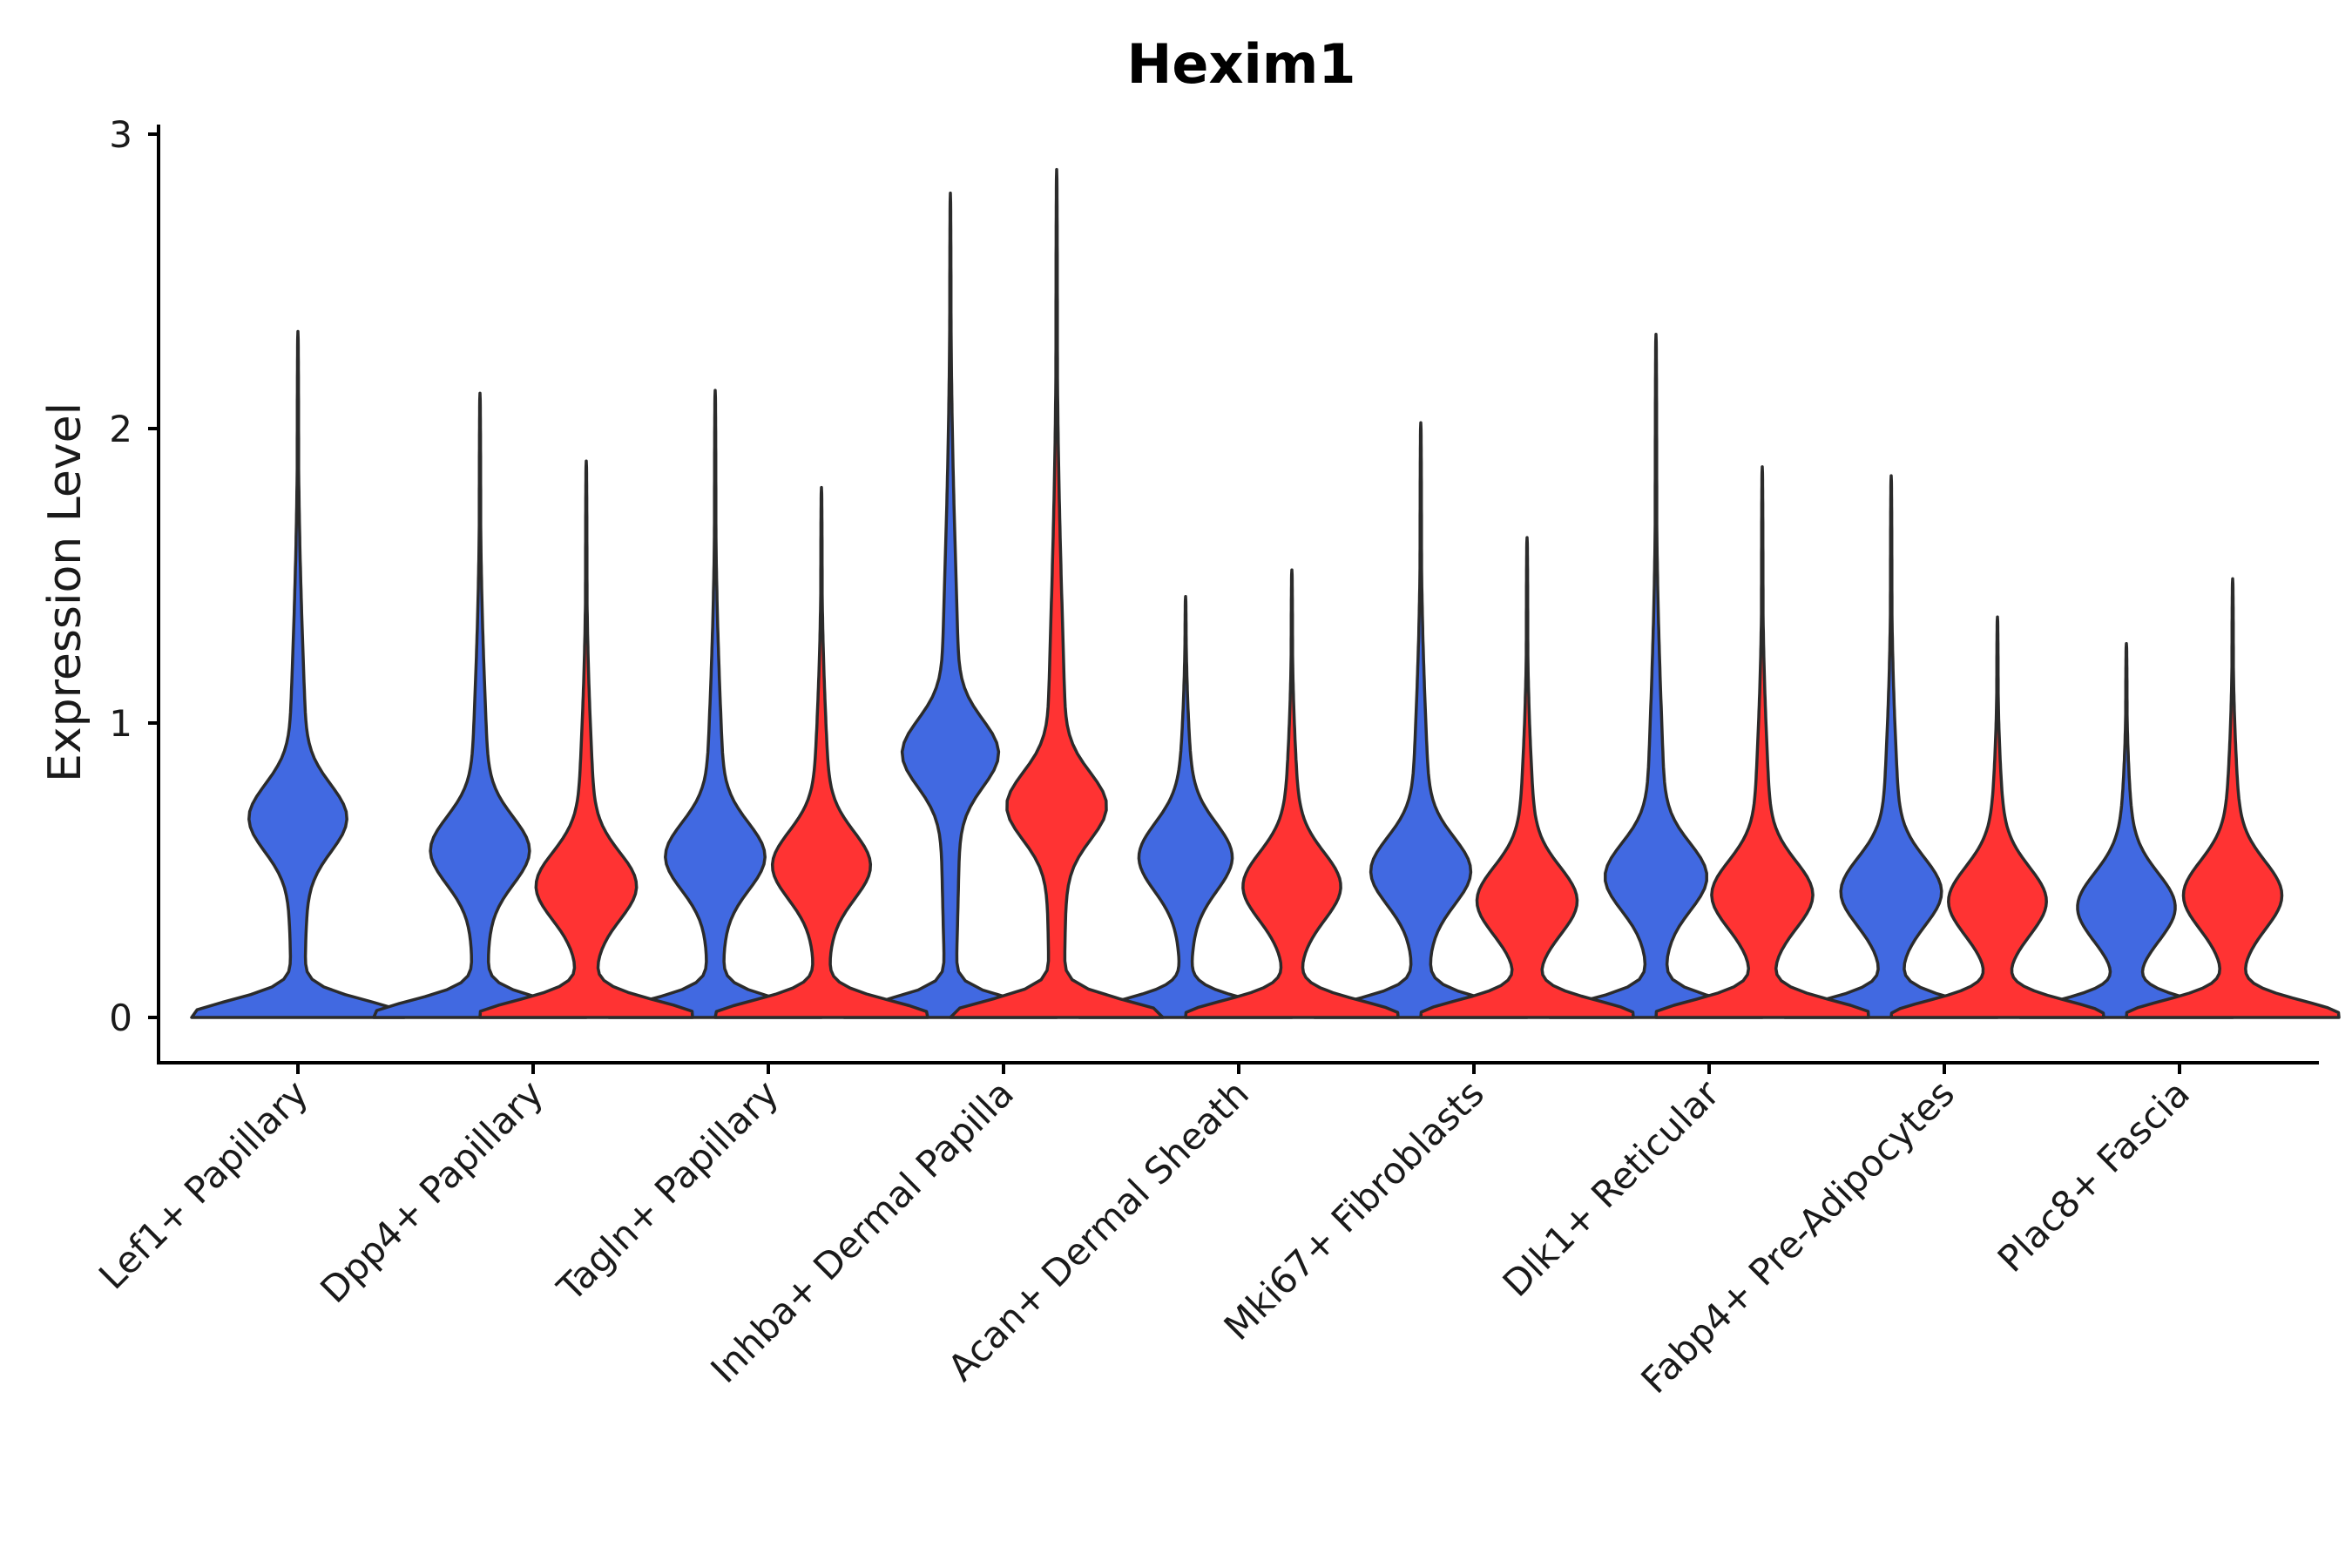 The width and height of the screenshot is (2352, 1568). I want to click on x-tick-label: Plac8+ Fascia, so click(2094, 1175).